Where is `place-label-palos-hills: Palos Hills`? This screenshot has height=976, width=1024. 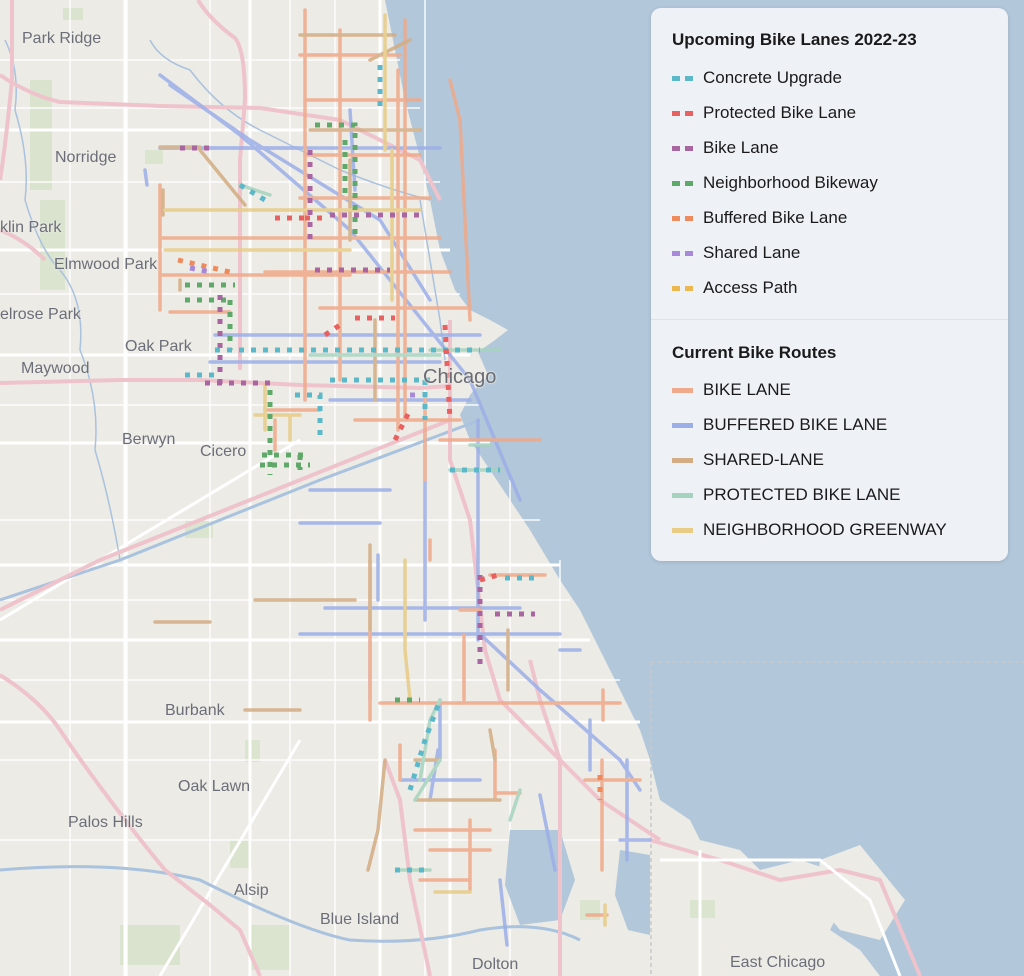 place-label-palos-hills: Palos Hills is located at coordinates (105, 822).